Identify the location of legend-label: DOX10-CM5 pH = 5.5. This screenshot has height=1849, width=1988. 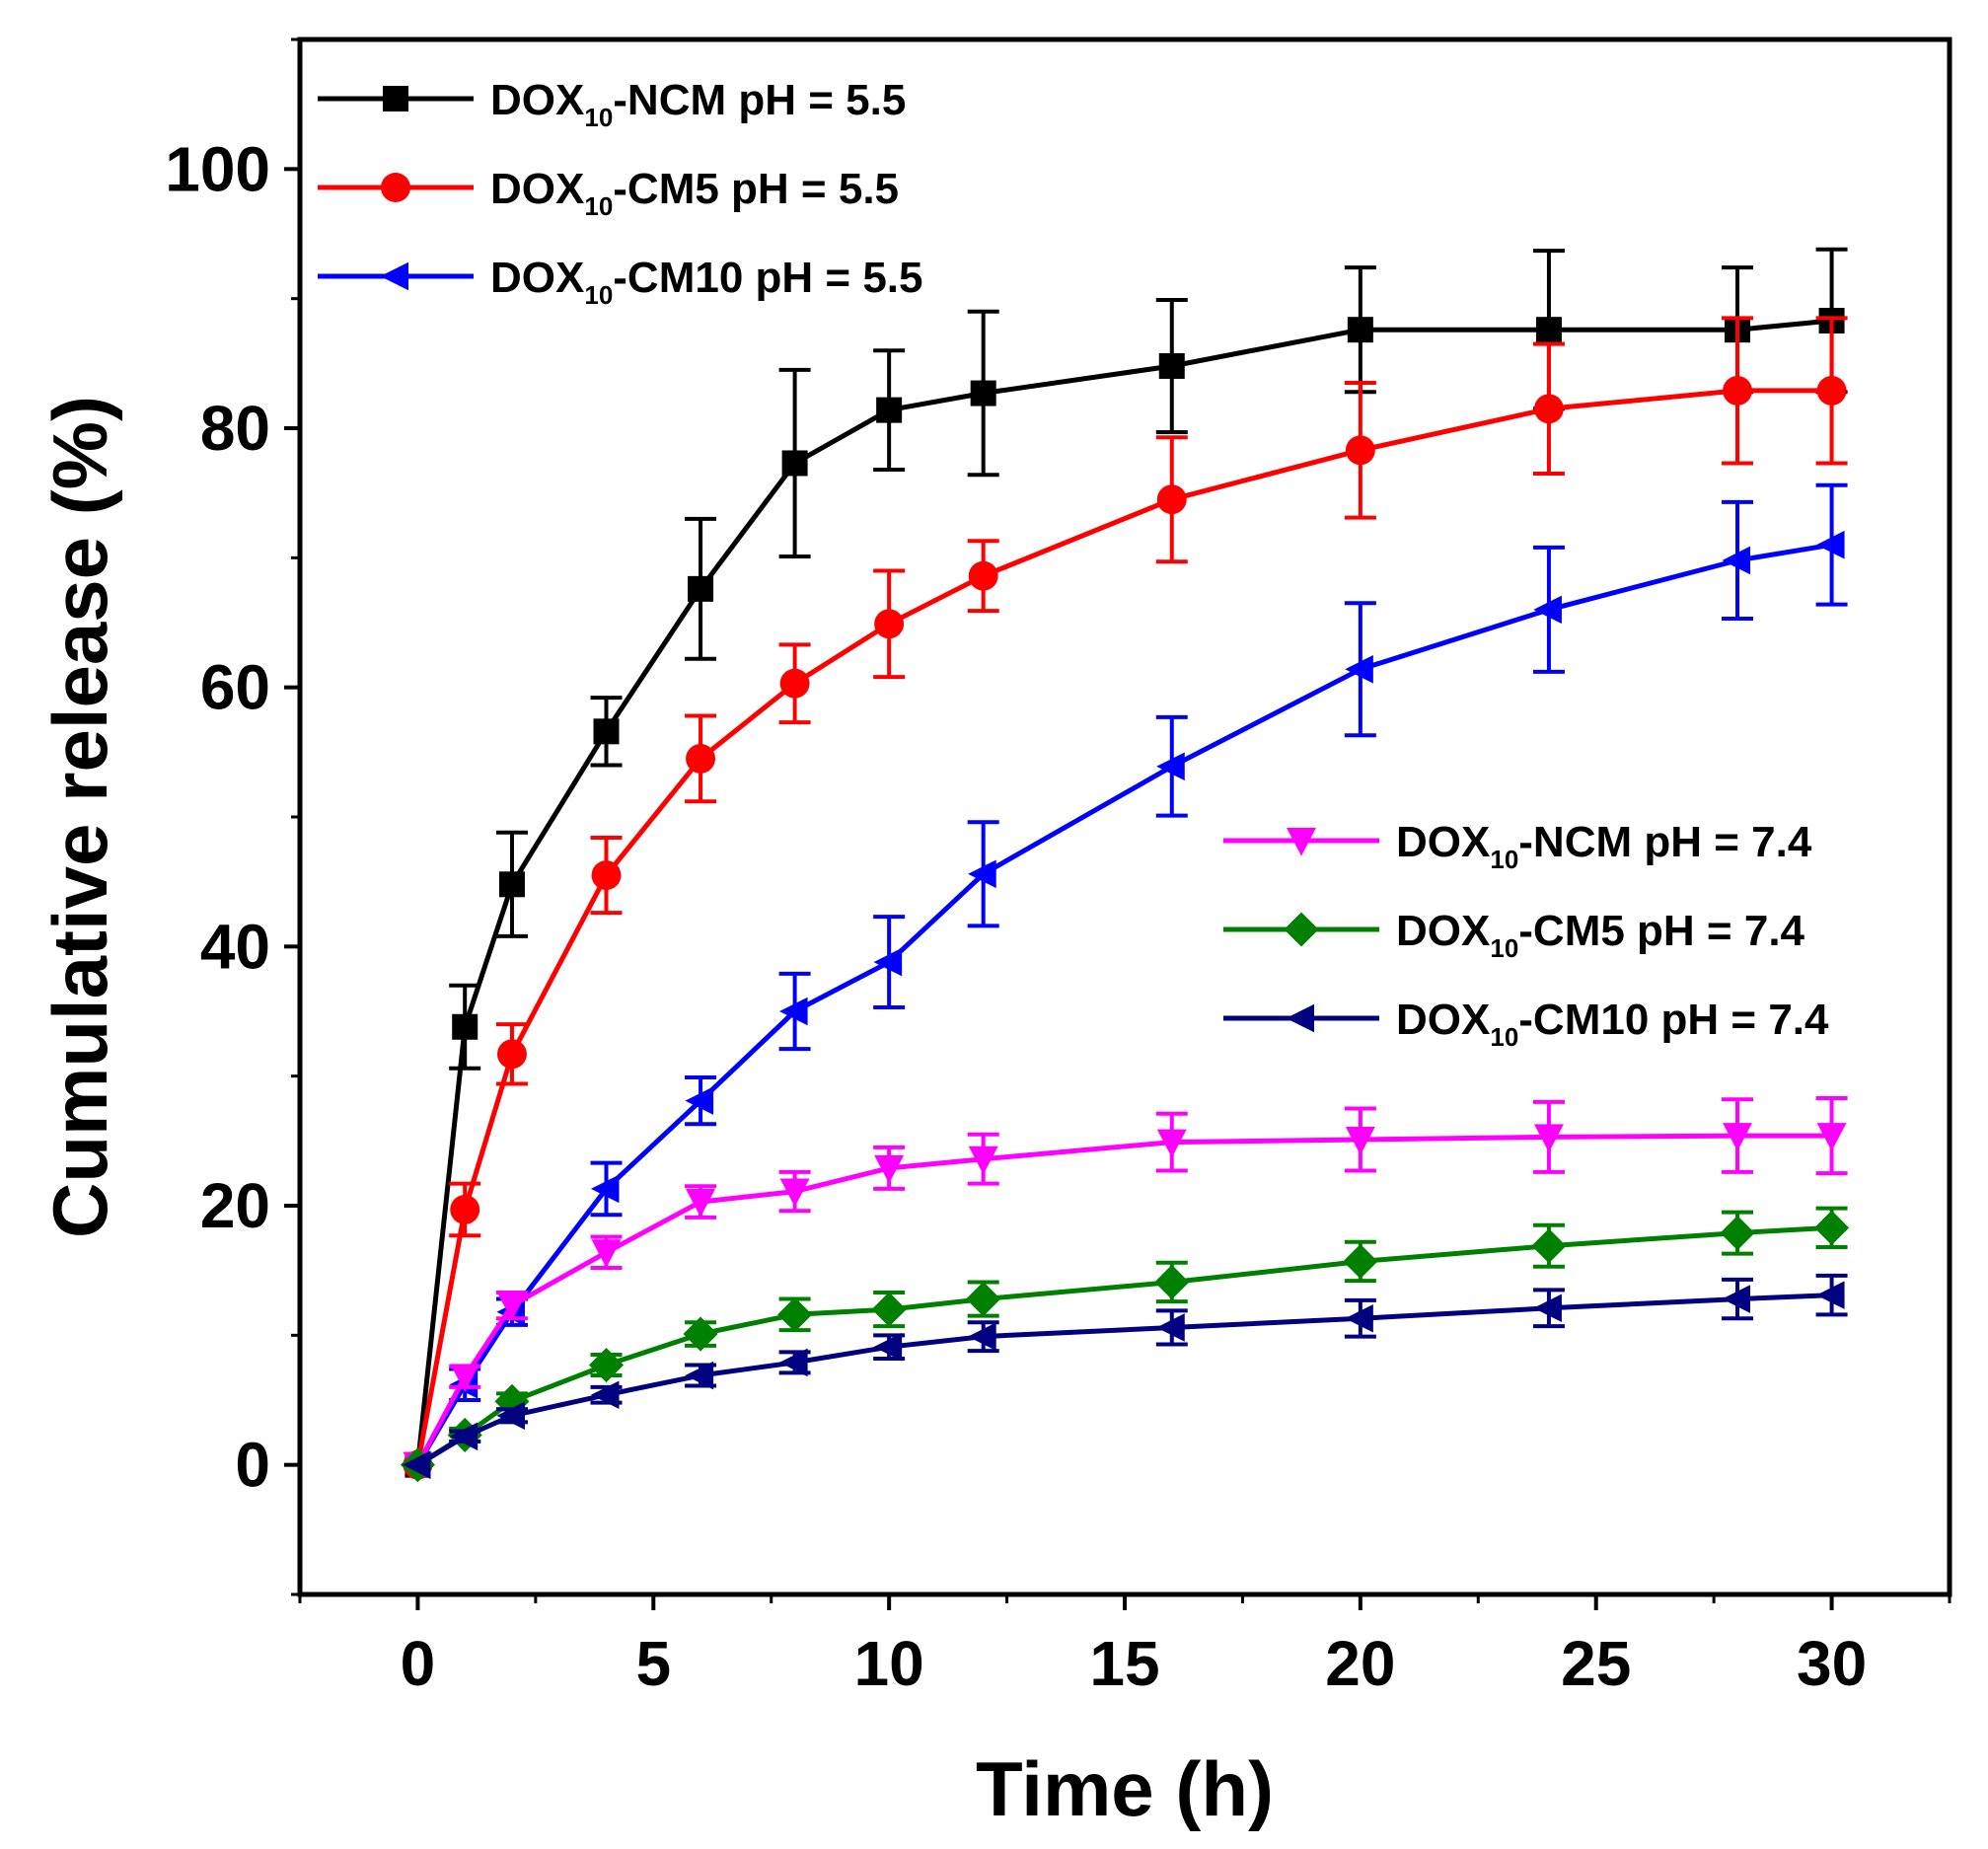
(695, 193).